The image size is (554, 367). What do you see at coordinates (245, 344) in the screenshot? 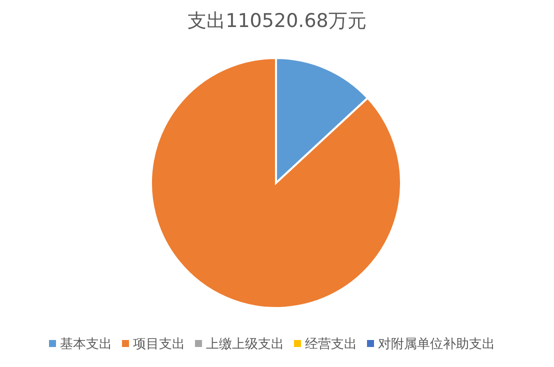
I see `legend-label: 上缴上级支出` at bounding box center [245, 344].